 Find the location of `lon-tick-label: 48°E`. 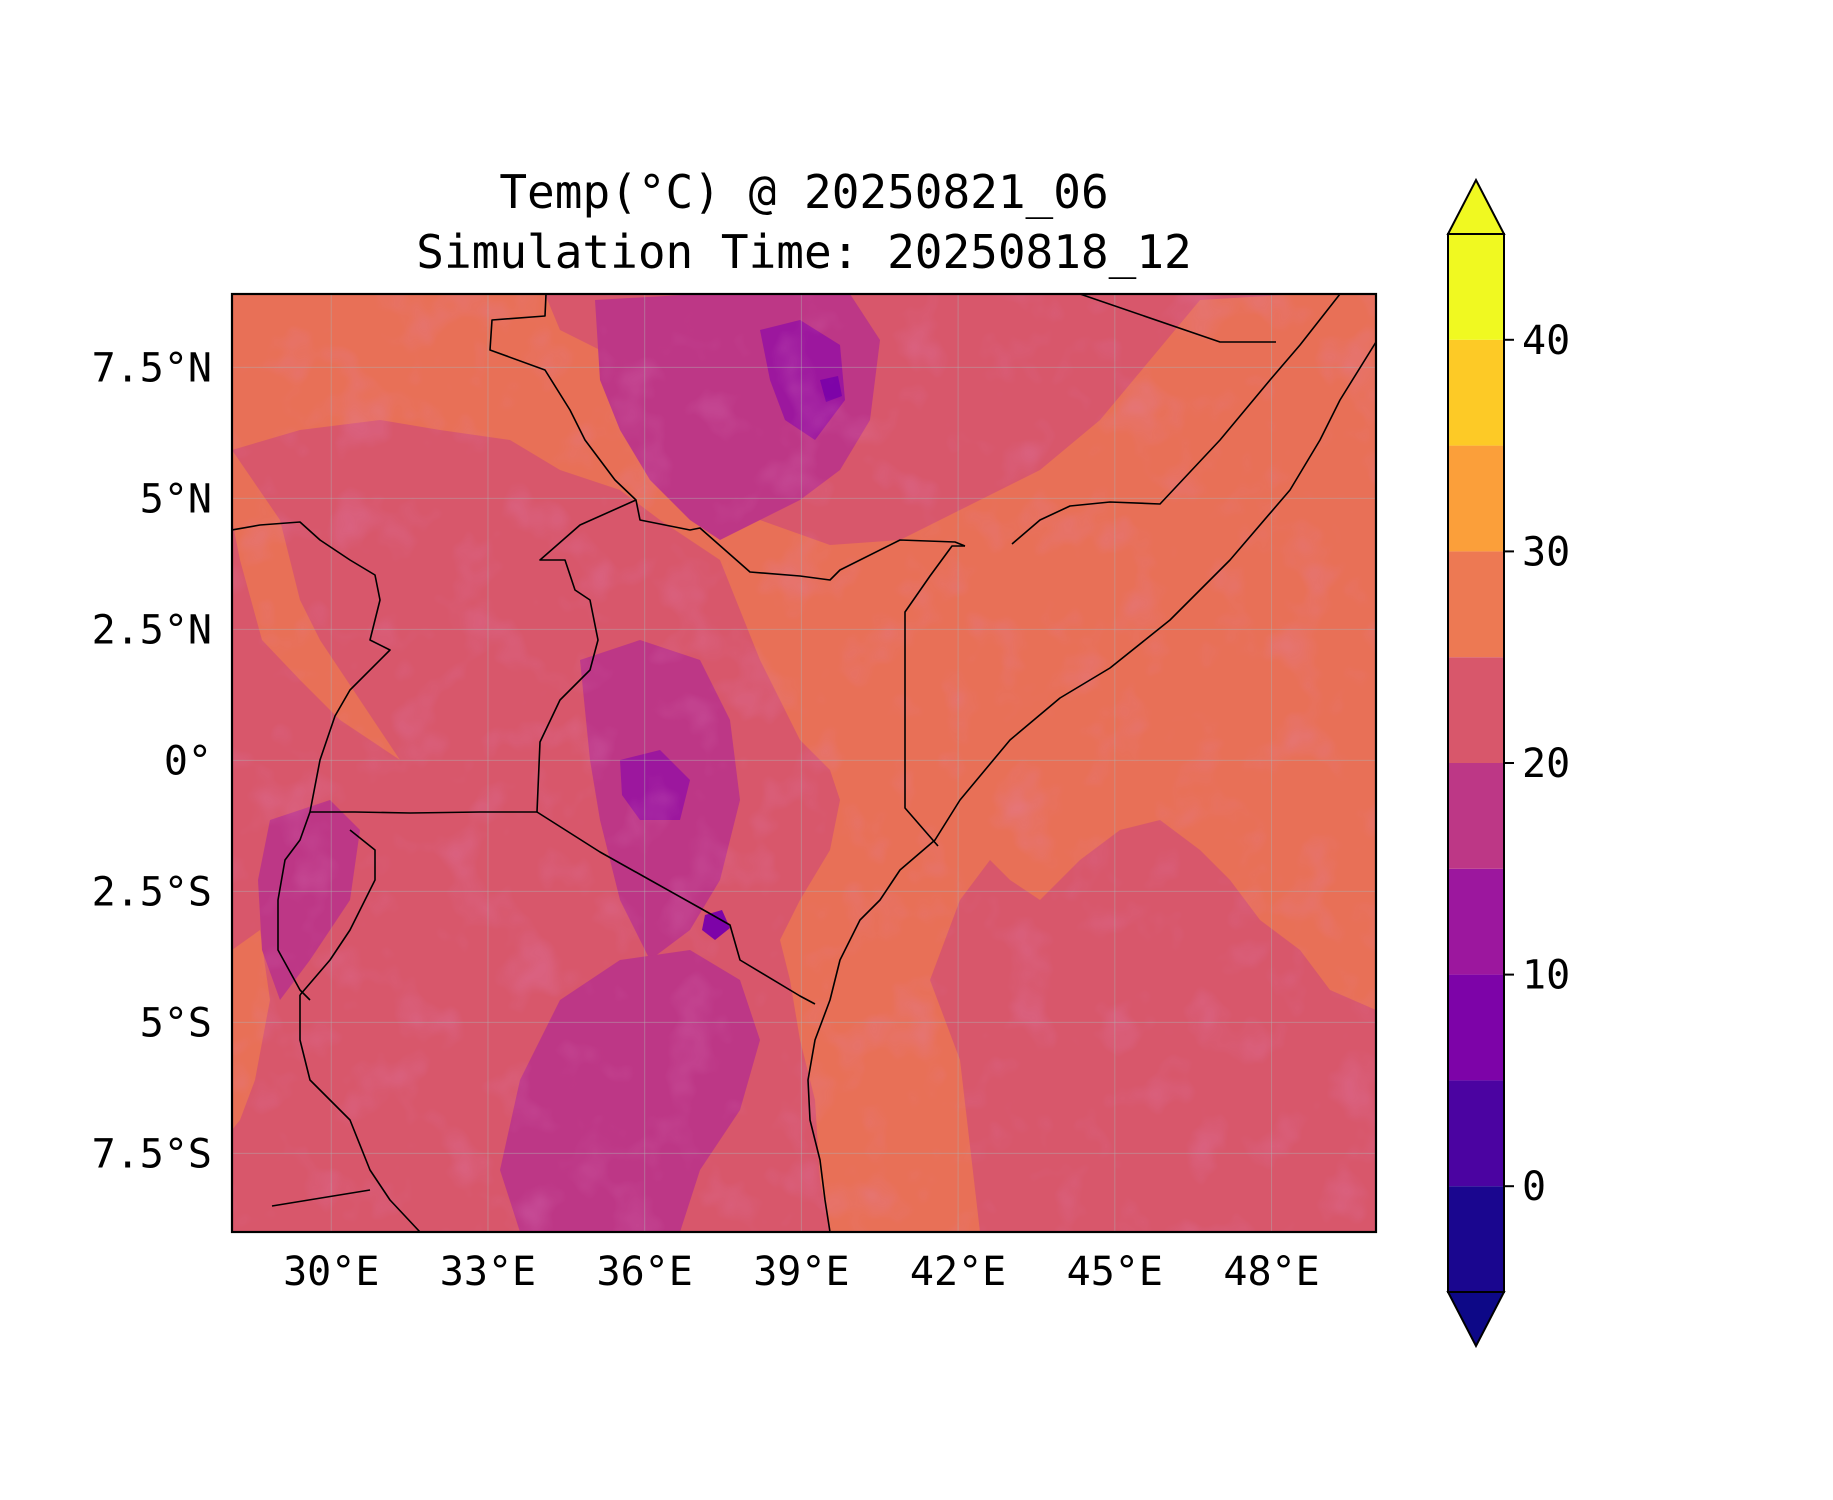

lon-tick-label: 48°E is located at coordinates (1271, 1272).